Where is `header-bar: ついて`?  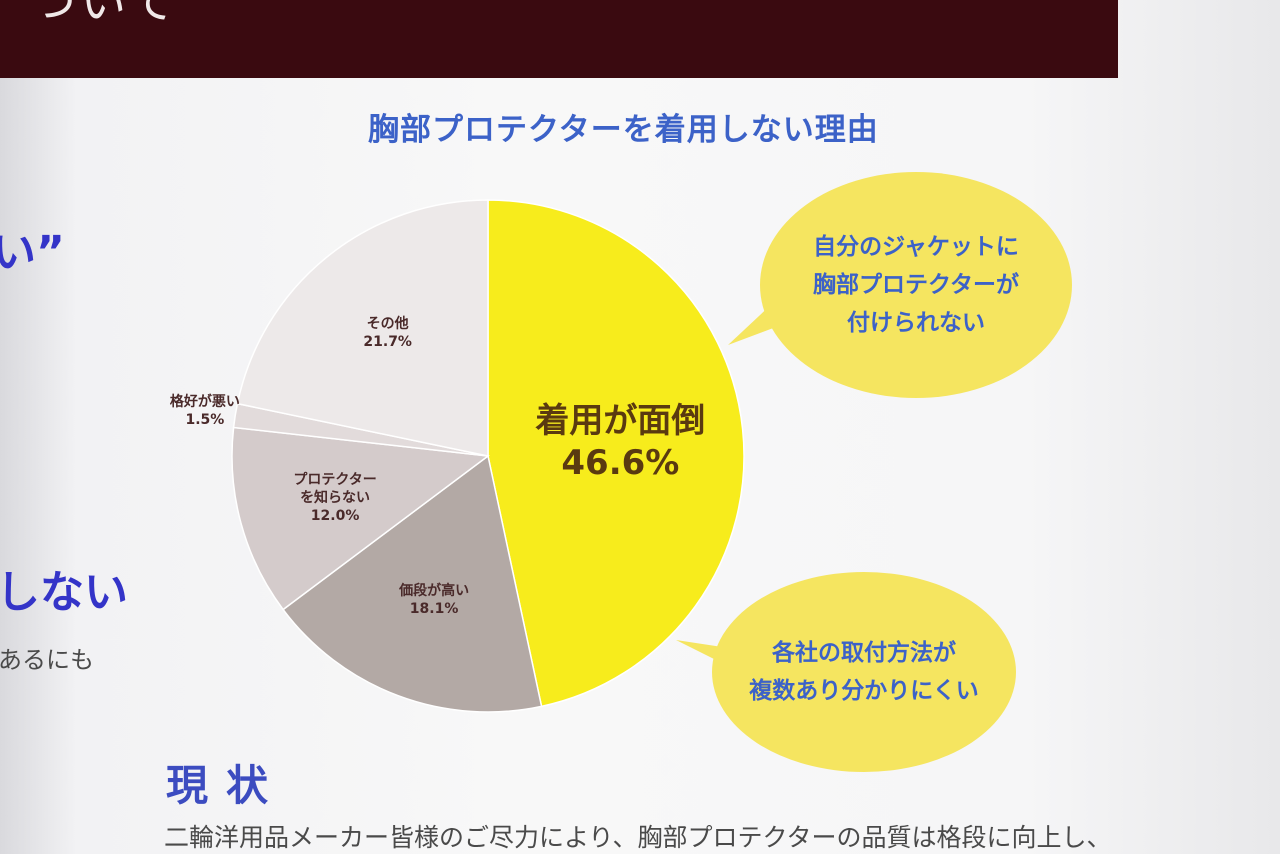
header-bar: ついて is located at coordinates (559, 39).